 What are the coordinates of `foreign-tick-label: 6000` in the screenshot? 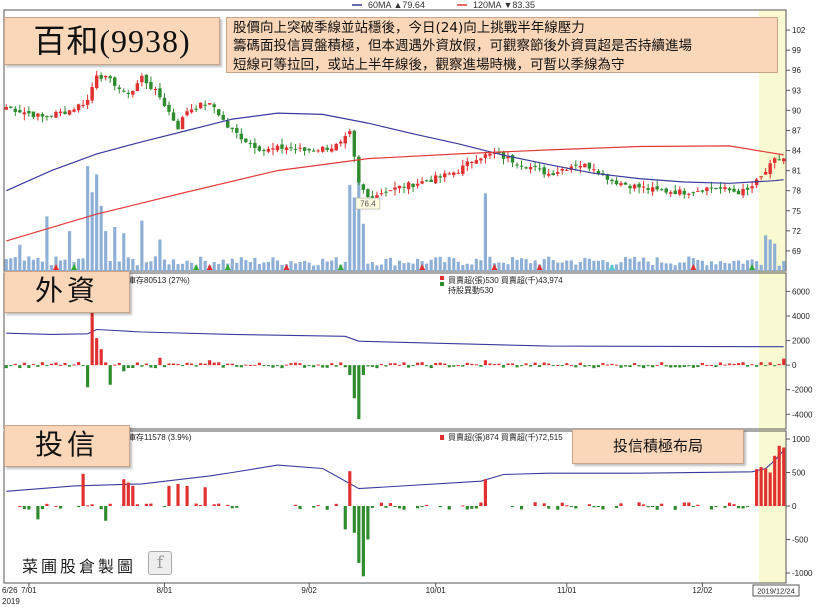 It's located at (801, 291).